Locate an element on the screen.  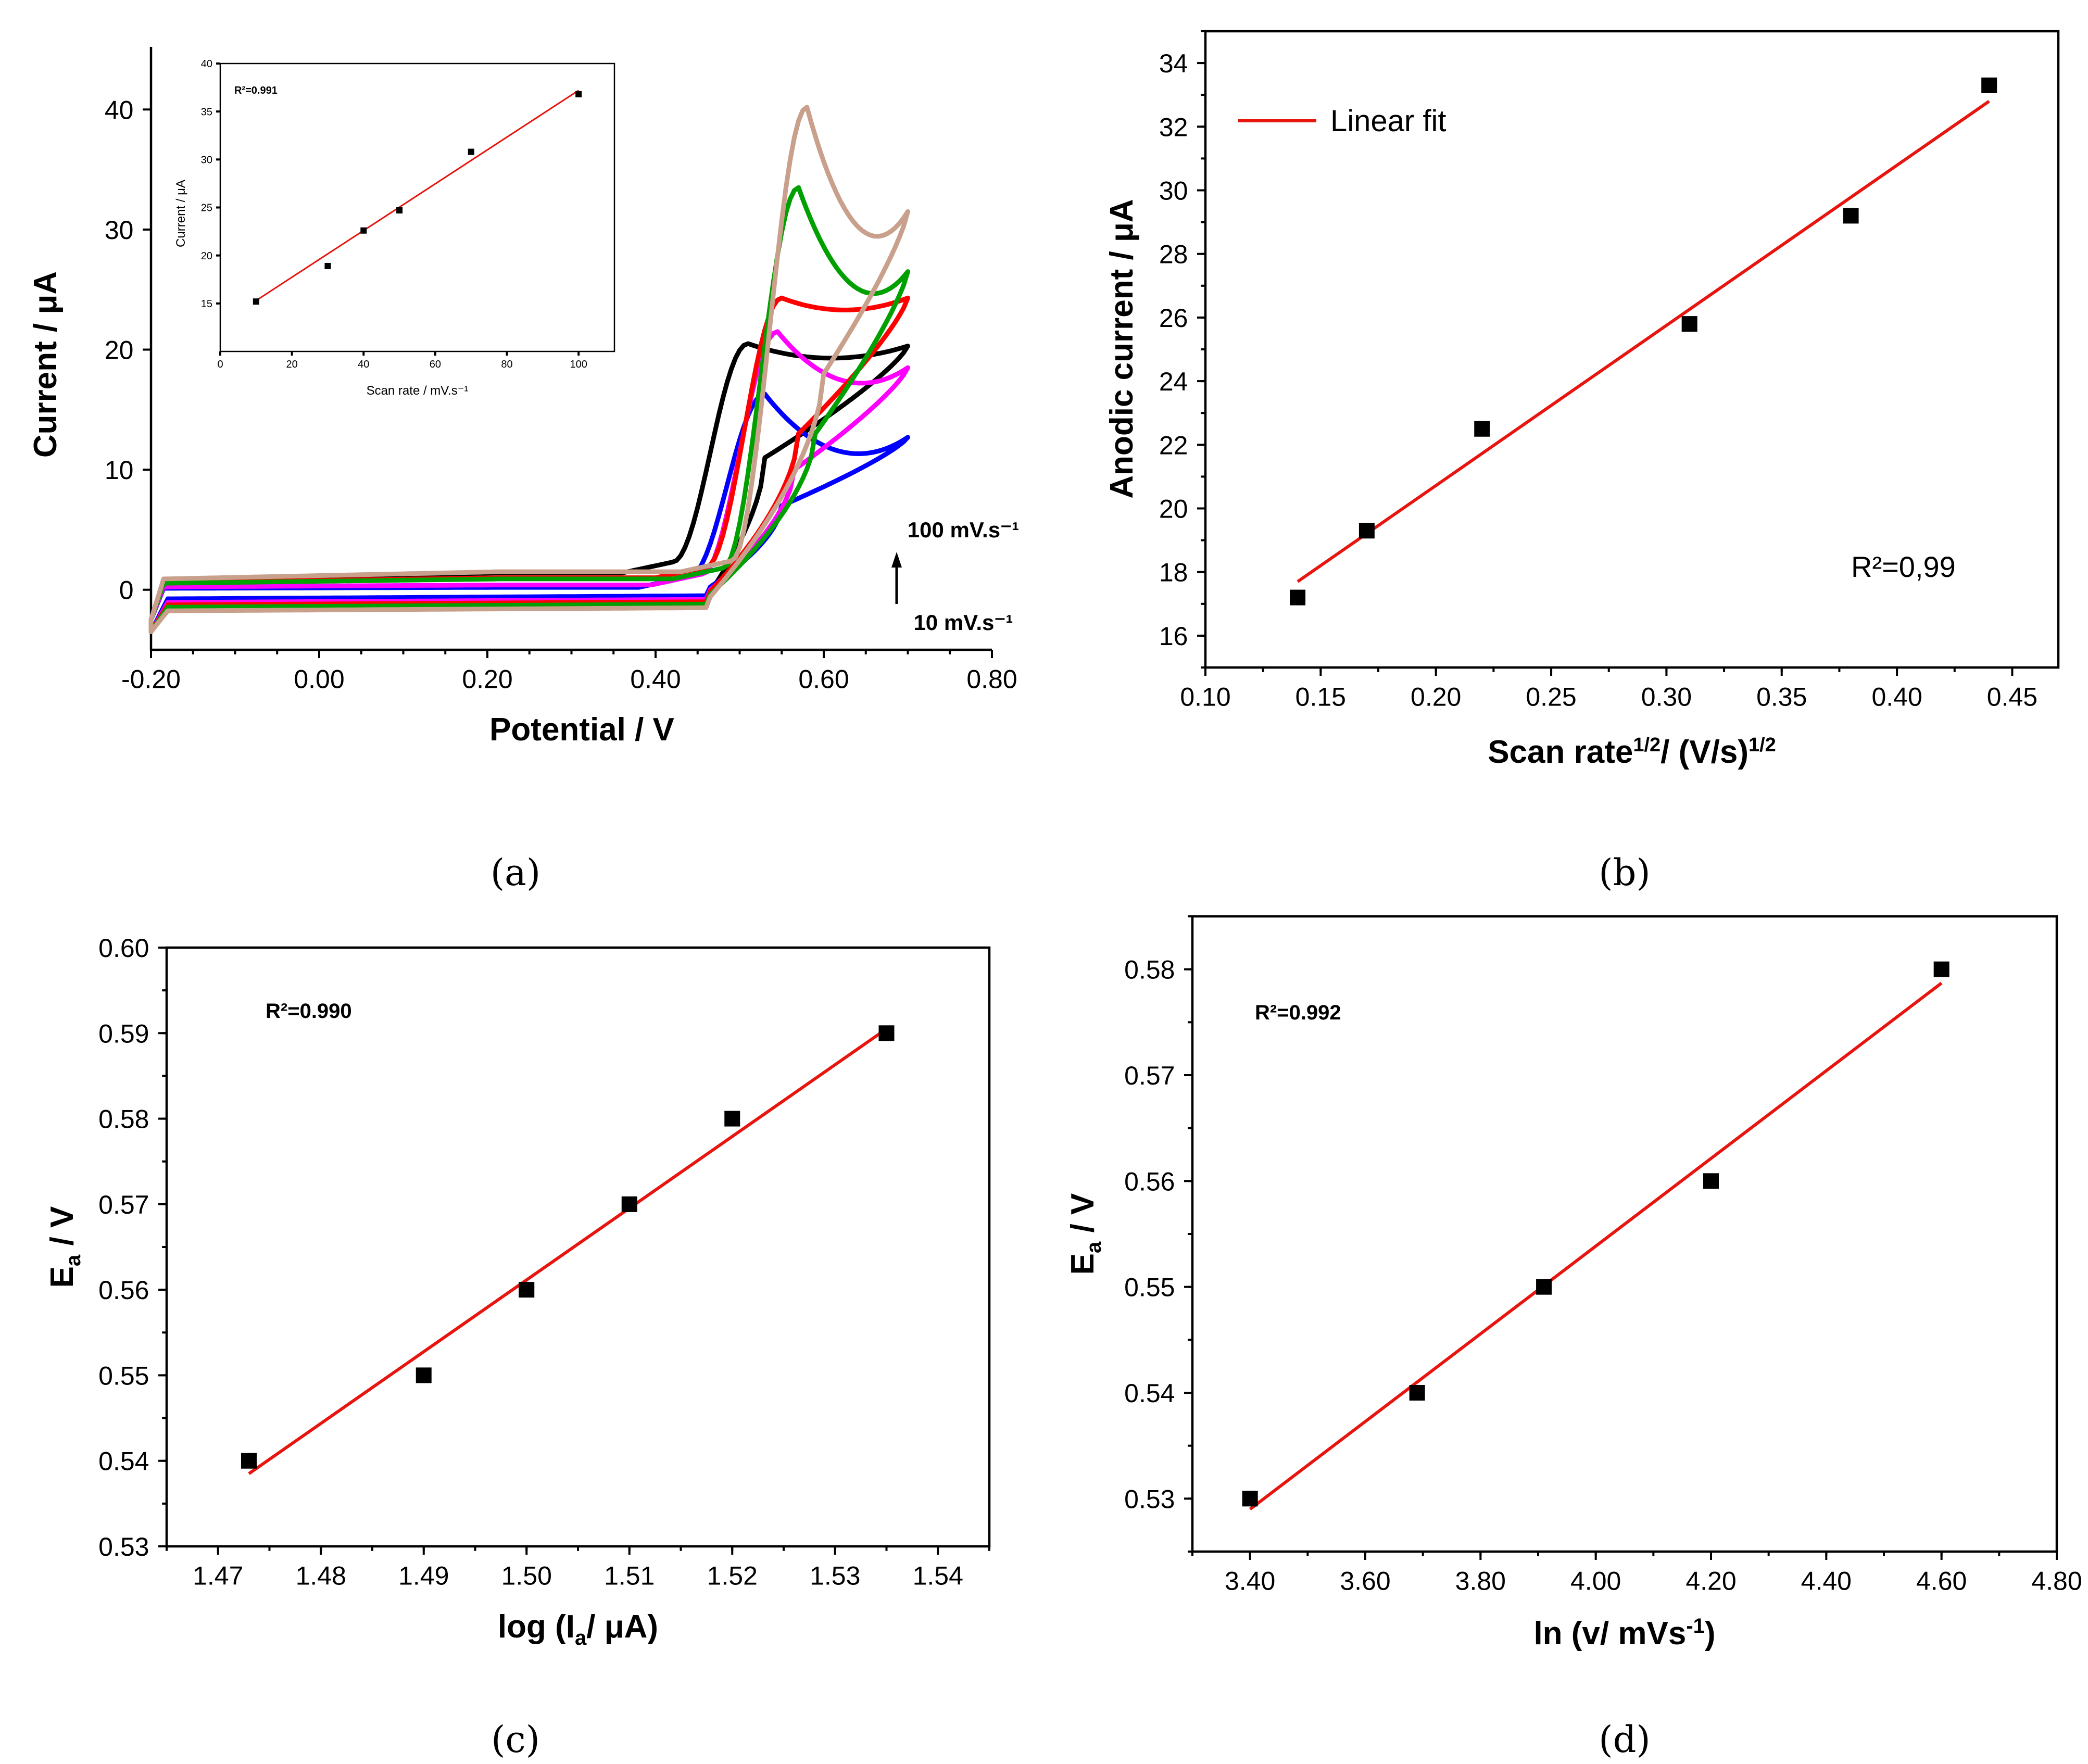
x-tick-label: 0.10 is located at coordinates (1205, 697).